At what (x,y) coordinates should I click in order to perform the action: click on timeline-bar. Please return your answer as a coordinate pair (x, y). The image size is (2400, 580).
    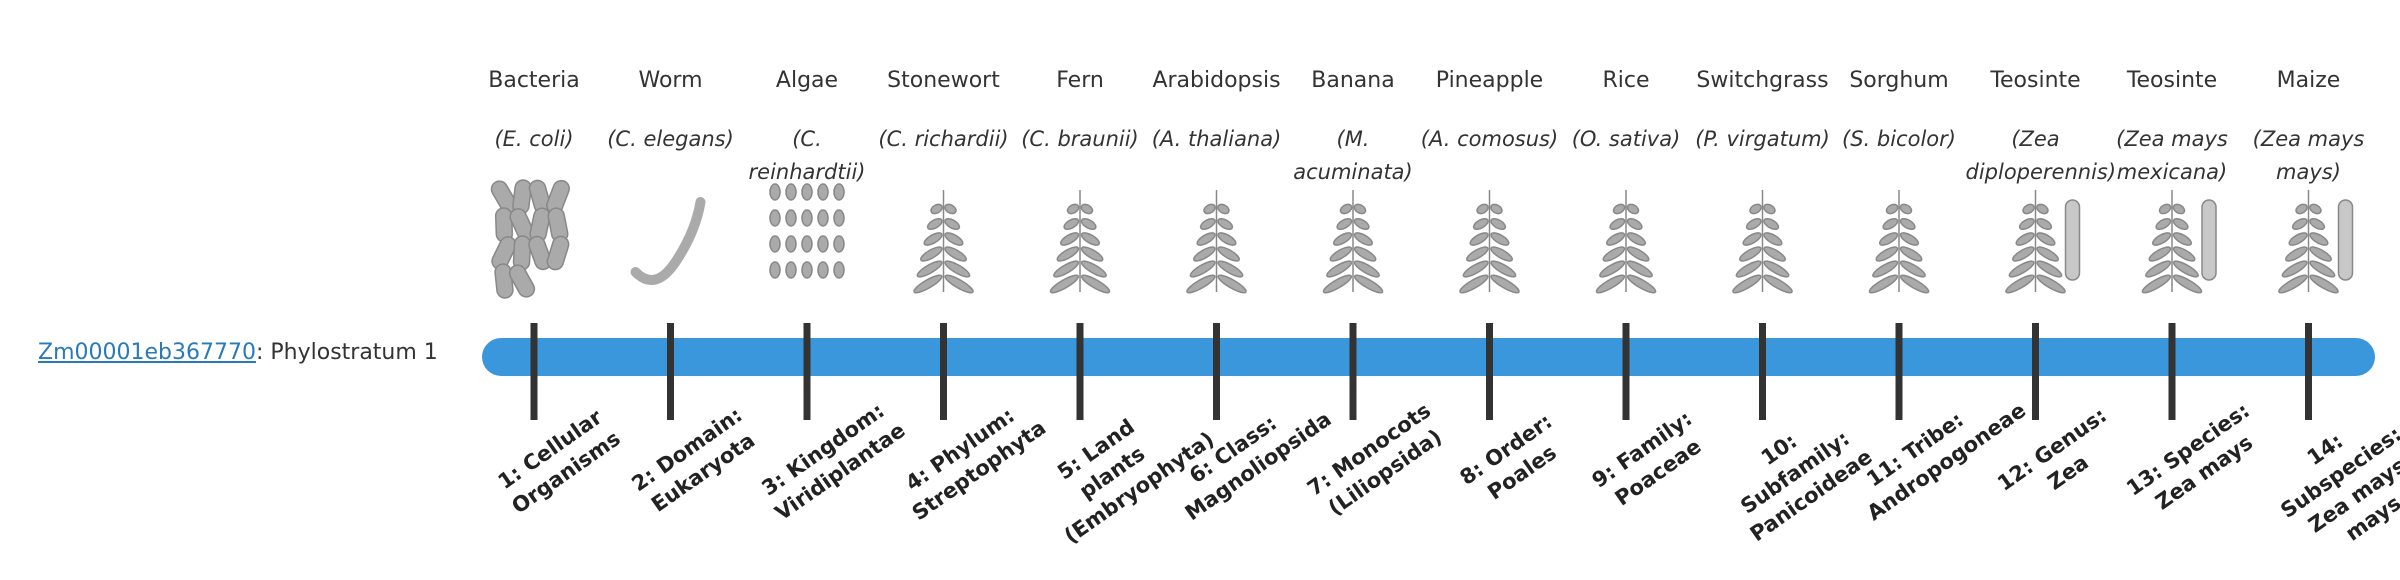
    Looking at the image, I should click on (1428, 357).